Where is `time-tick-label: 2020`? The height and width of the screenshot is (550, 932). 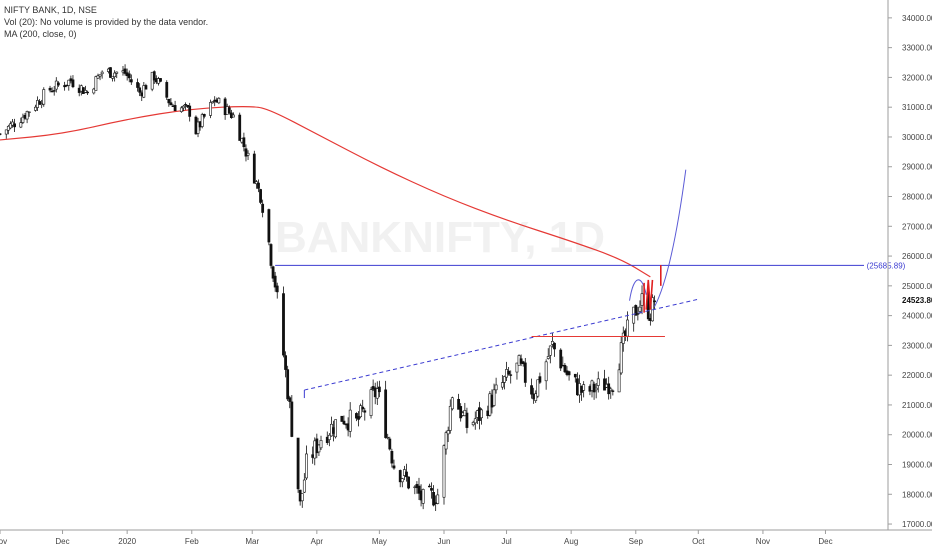 time-tick-label: 2020 is located at coordinates (127, 541).